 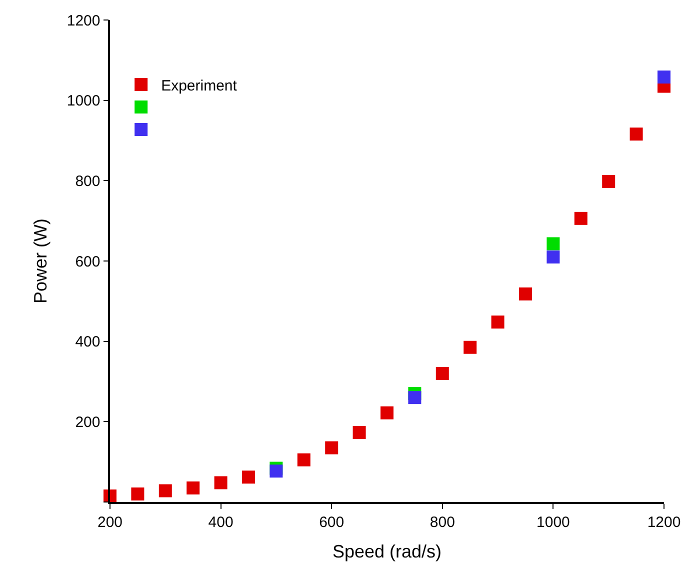 What do you see at coordinates (87, 261) in the screenshot?
I see `y-tick-label: 600` at bounding box center [87, 261].